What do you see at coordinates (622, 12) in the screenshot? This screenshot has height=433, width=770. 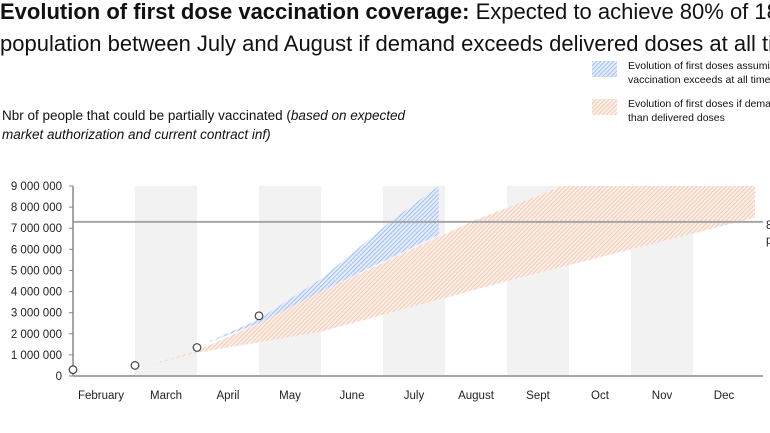 I see `title-rest: Expected to achieve 80% of 18+` at bounding box center [622, 12].